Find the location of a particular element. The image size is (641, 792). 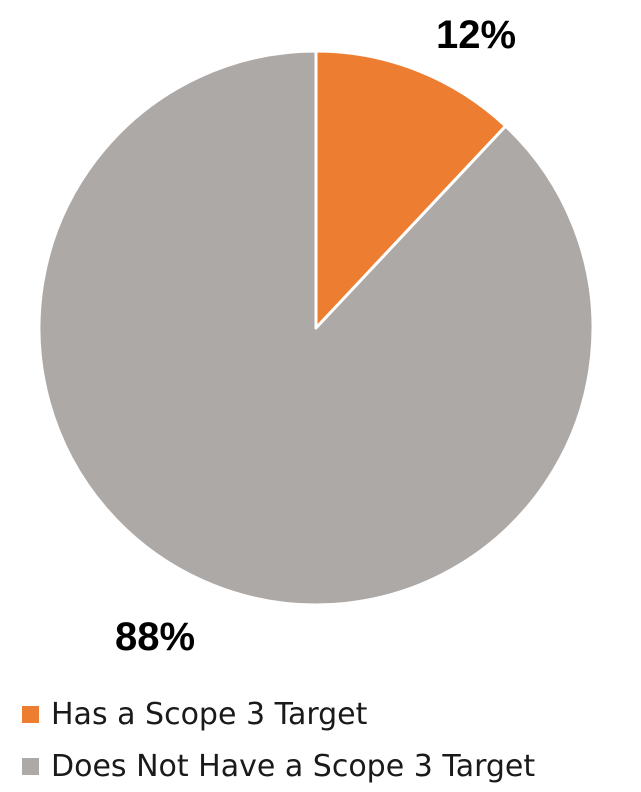

legend-item-no-target: Does Not Have a Scope 3 Target is located at coordinates (278, 766).